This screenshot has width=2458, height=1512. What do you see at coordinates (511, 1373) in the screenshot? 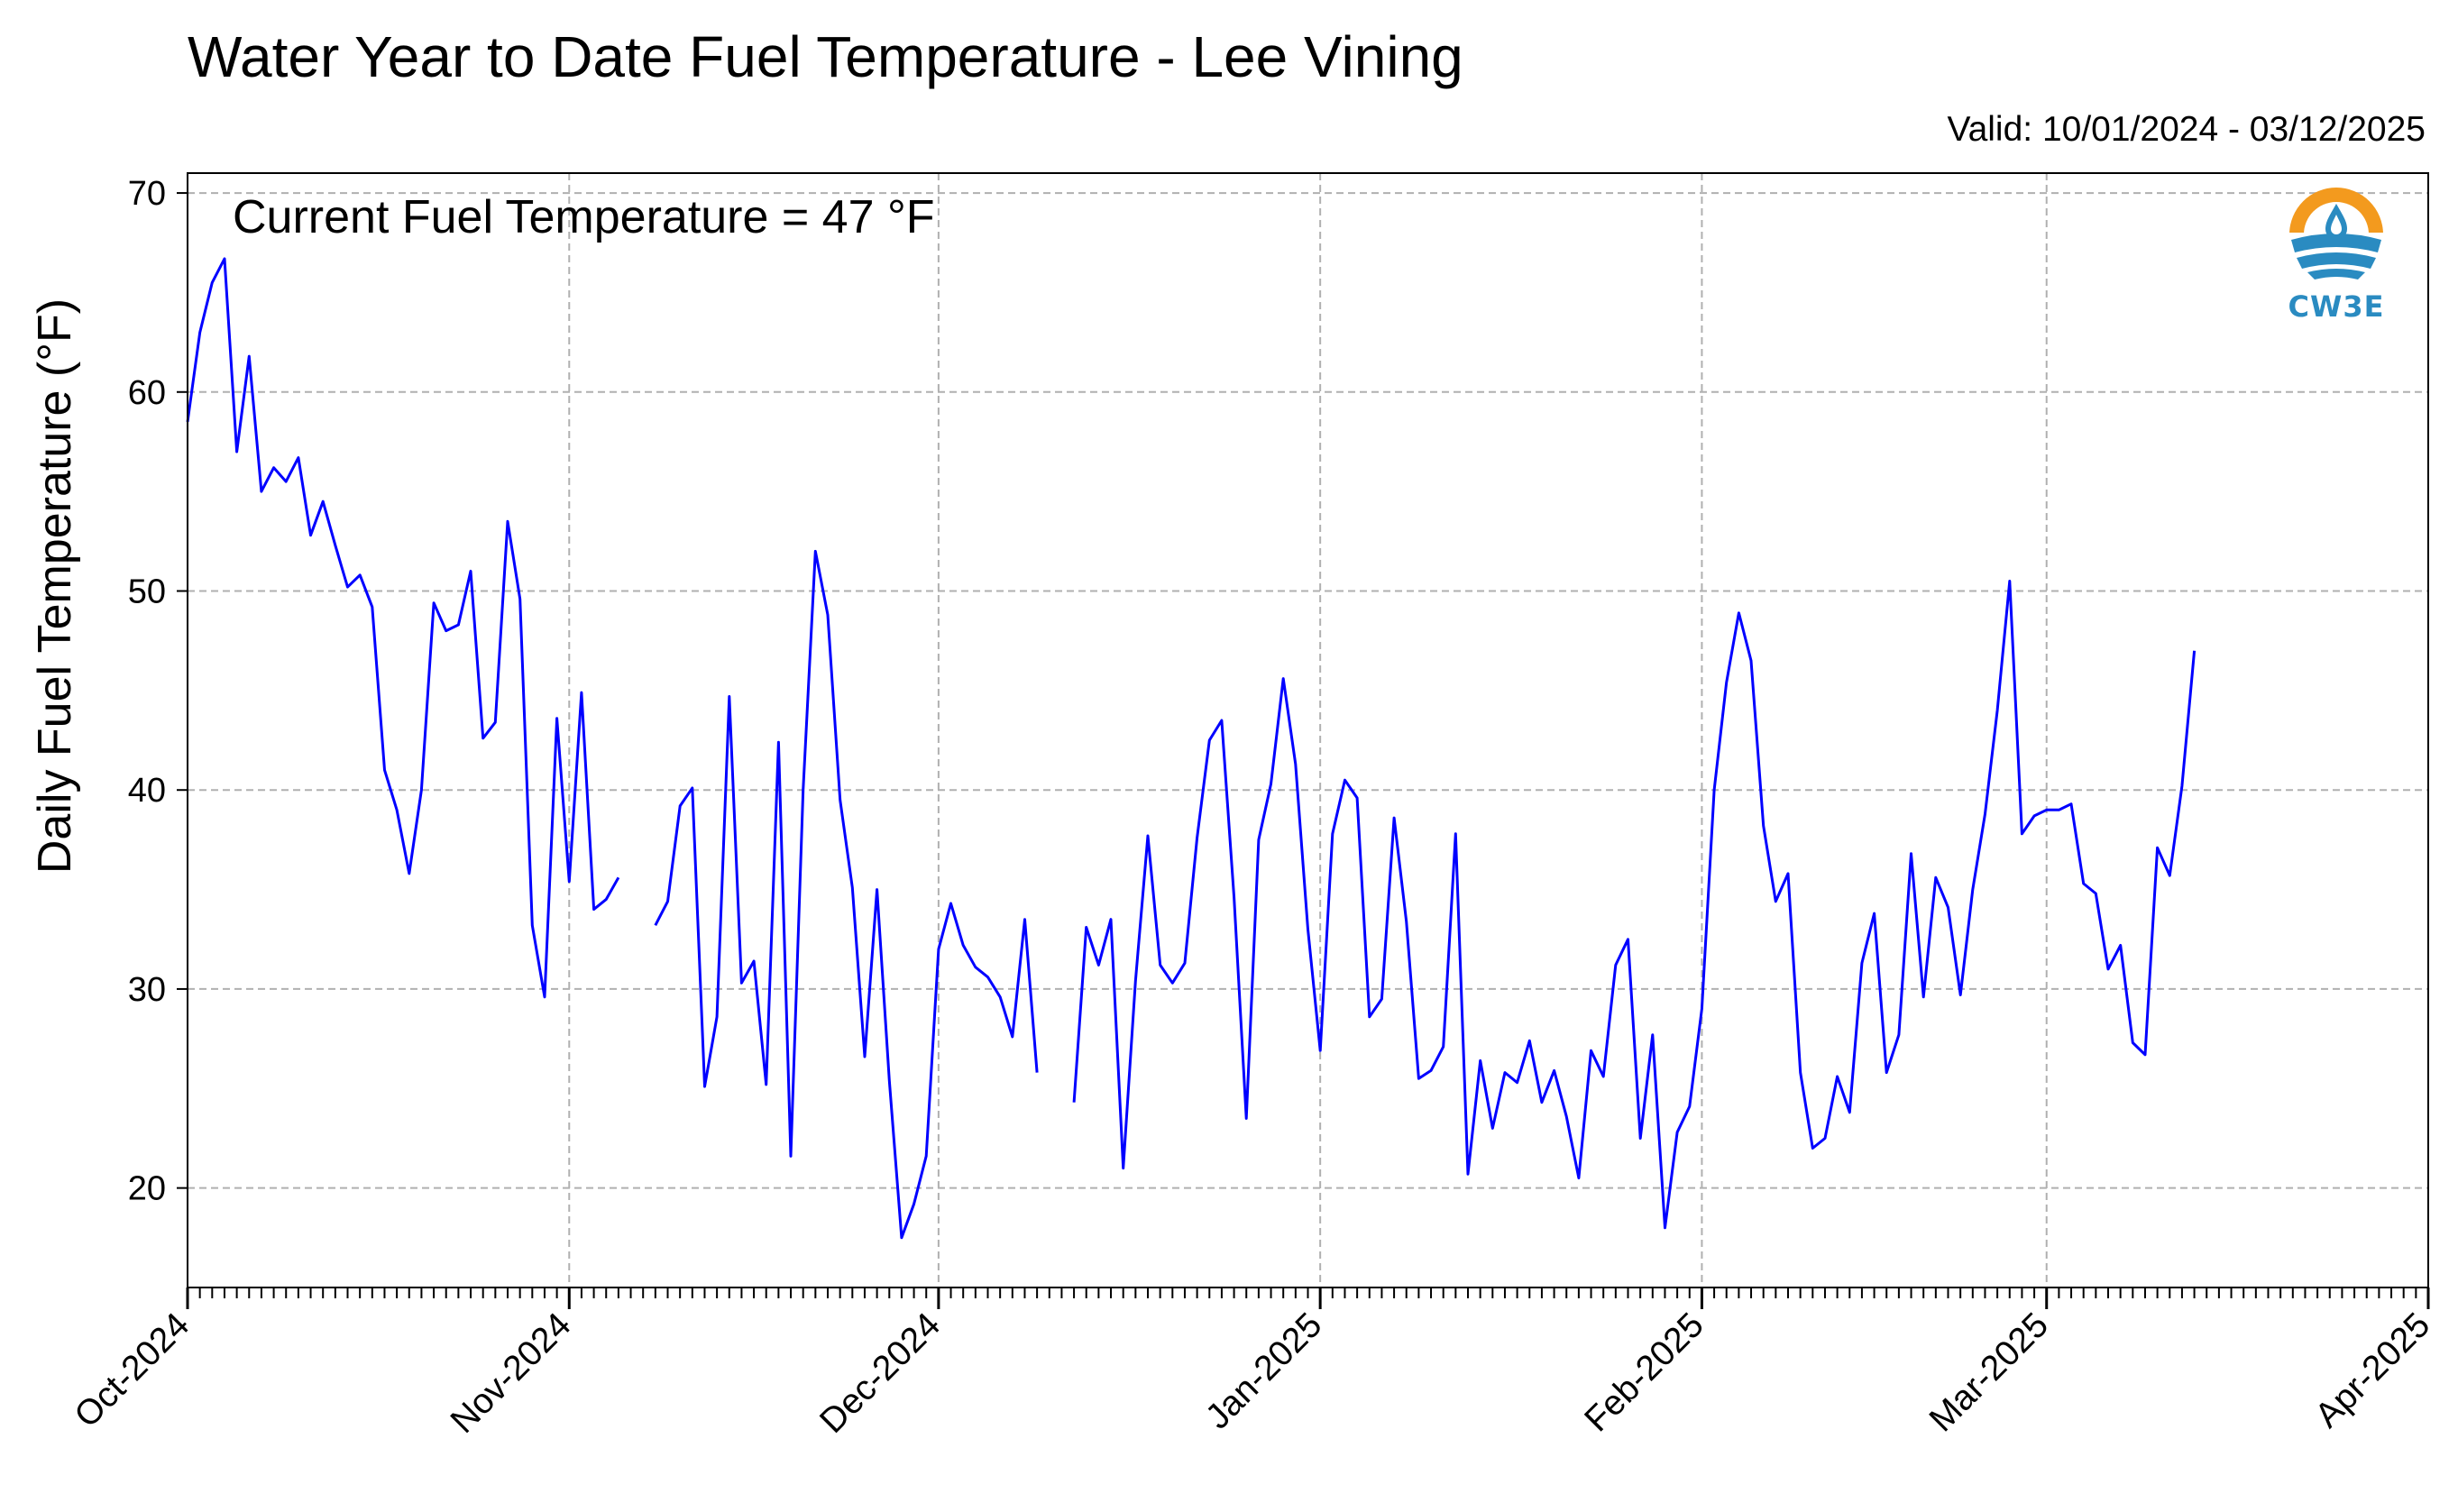
I see `x-tick-label: Nov-2024` at bounding box center [511, 1373].